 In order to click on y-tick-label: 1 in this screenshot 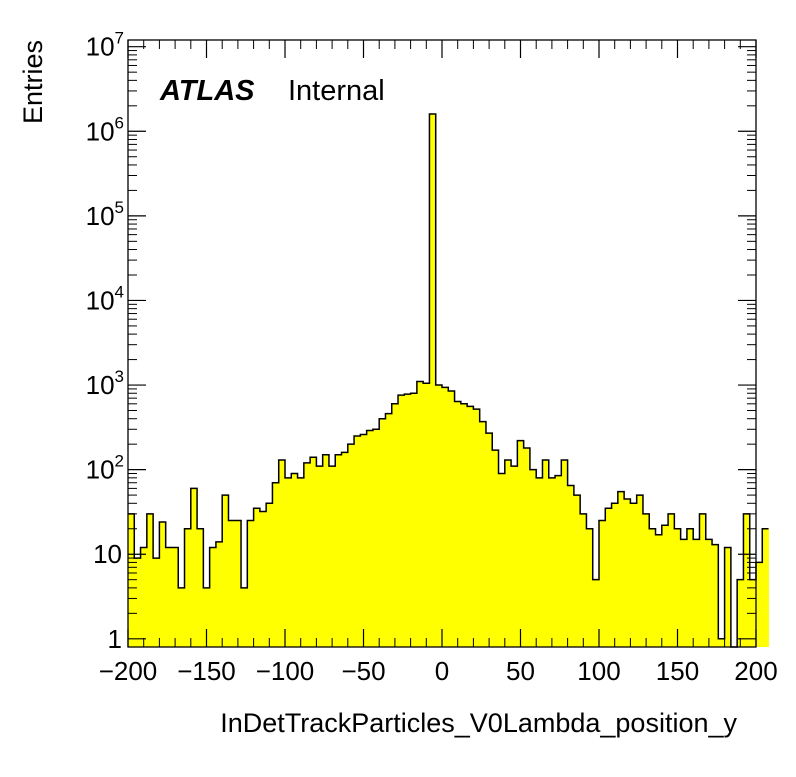, I will do `click(115, 639)`.